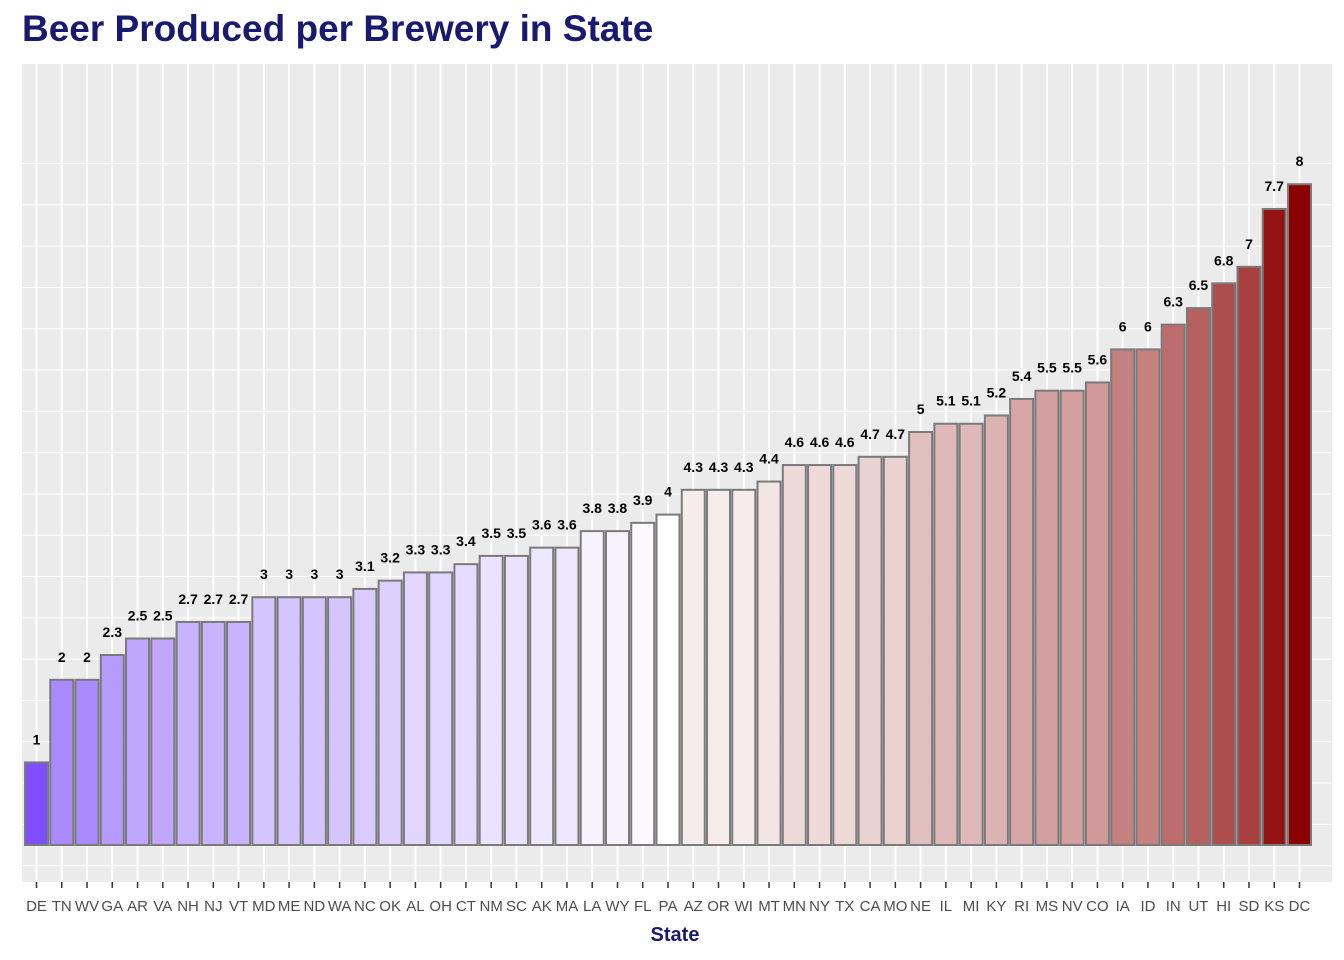 The height and width of the screenshot is (960, 1344). Describe the element at coordinates (997, 392) in the screenshot. I see `bar-value-label: 5.2` at that location.